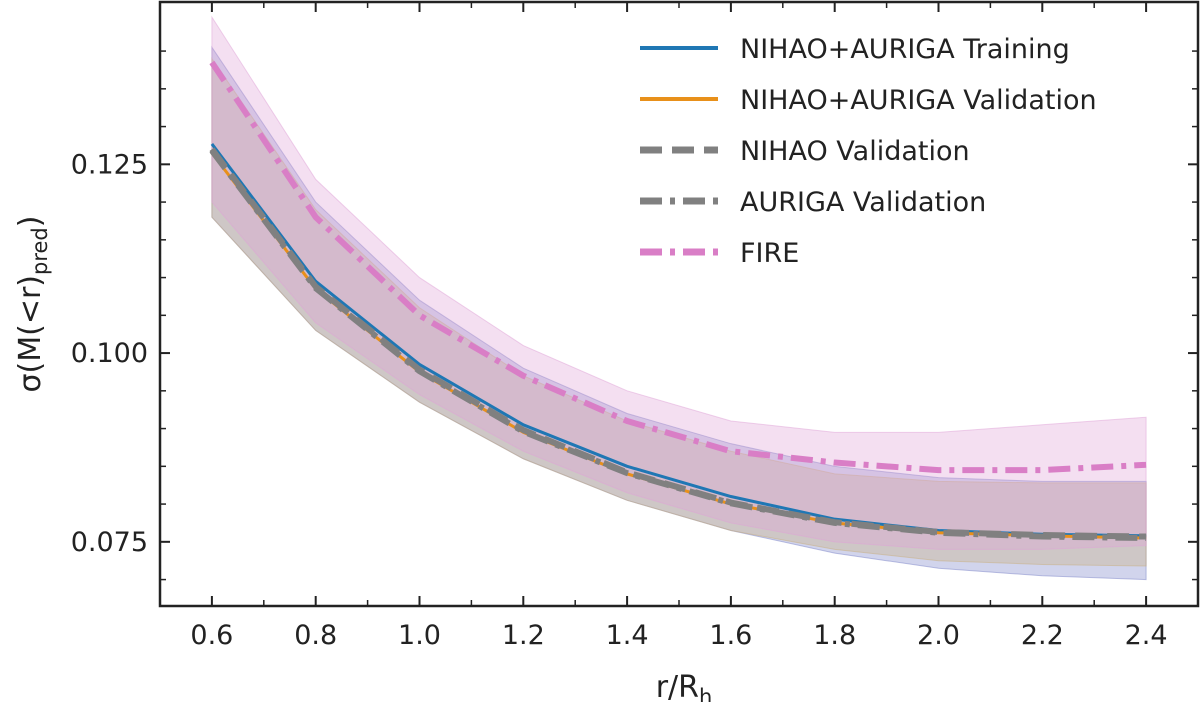 Image resolution: width=1200 pixels, height=702 pixels. What do you see at coordinates (918, 100) in the screenshot?
I see `legend-label-nihao-auriga-validation: NIHAO+AURIGA Validation` at bounding box center [918, 100].